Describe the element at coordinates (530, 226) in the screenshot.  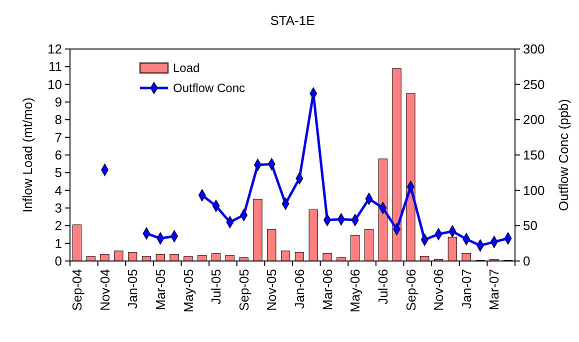
I see `y2-tick-label: 50` at that location.